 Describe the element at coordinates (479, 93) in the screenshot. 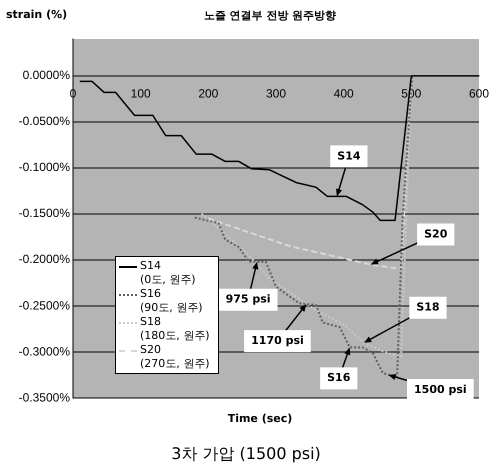

I see `x-tick-label: 600` at that location.